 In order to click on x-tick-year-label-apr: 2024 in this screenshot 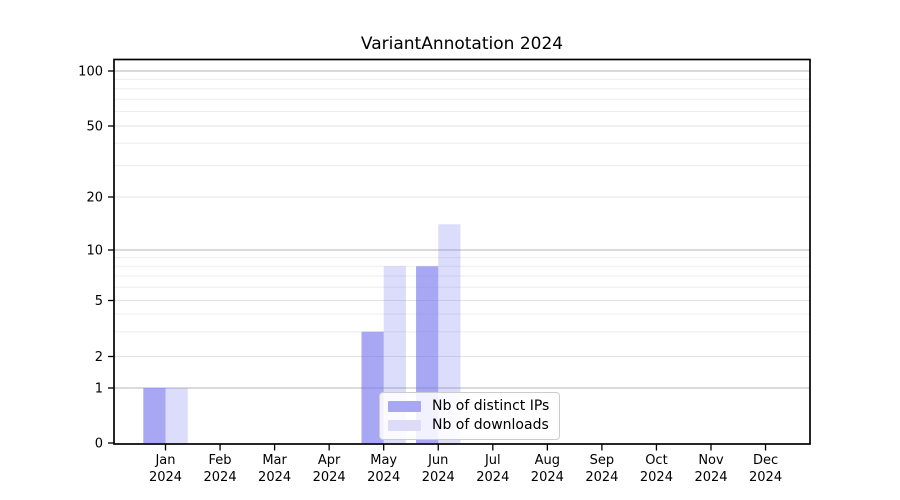, I will do `click(329, 477)`.